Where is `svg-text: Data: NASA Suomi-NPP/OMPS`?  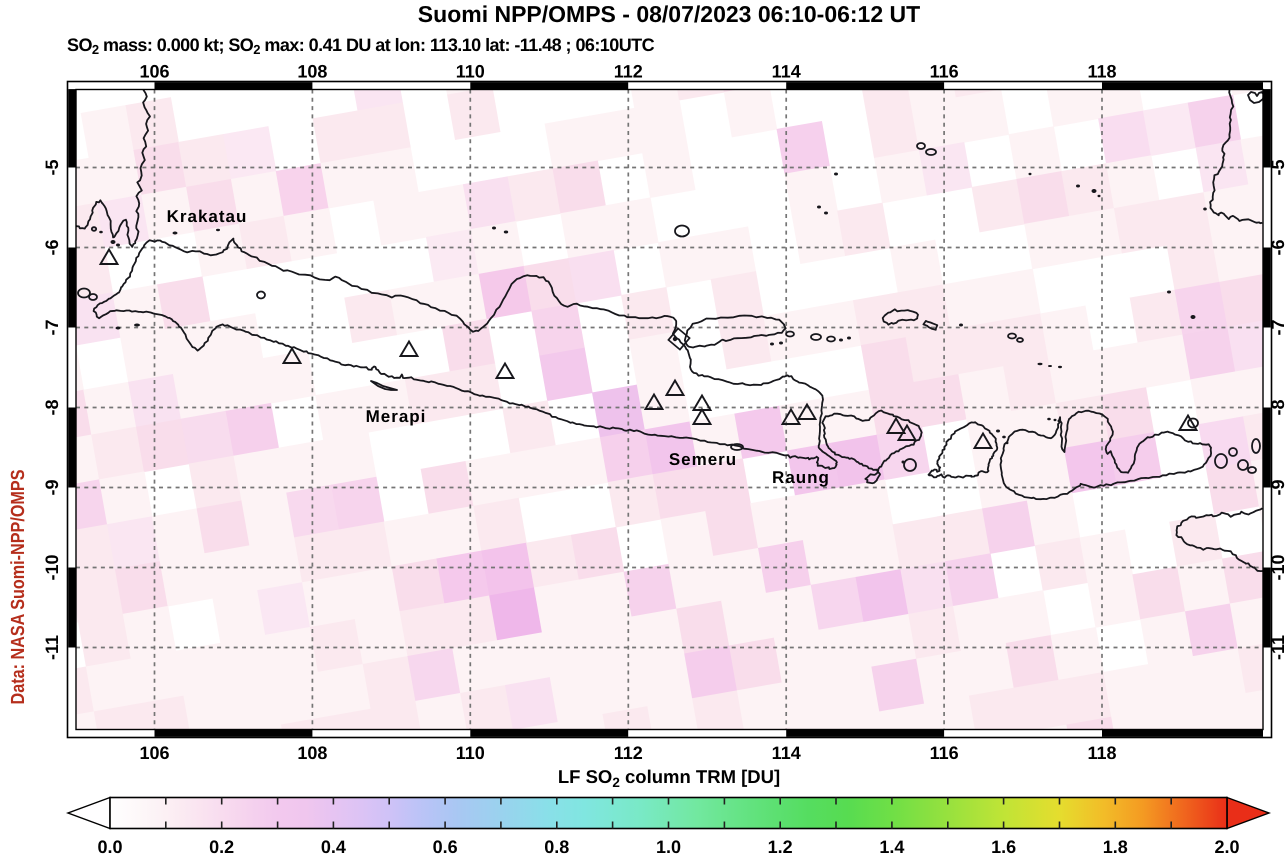
svg-text: Data: NASA Suomi-NPP/OMPS is located at coordinates (18, 587).